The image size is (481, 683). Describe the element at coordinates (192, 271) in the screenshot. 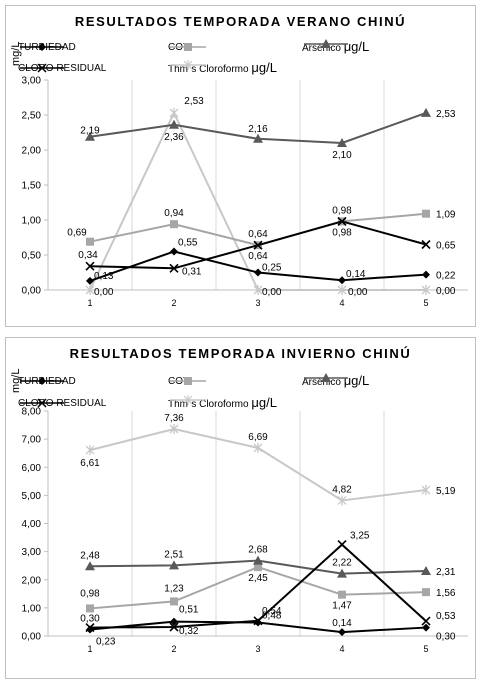

I see `data-label: 0,31` at that location.